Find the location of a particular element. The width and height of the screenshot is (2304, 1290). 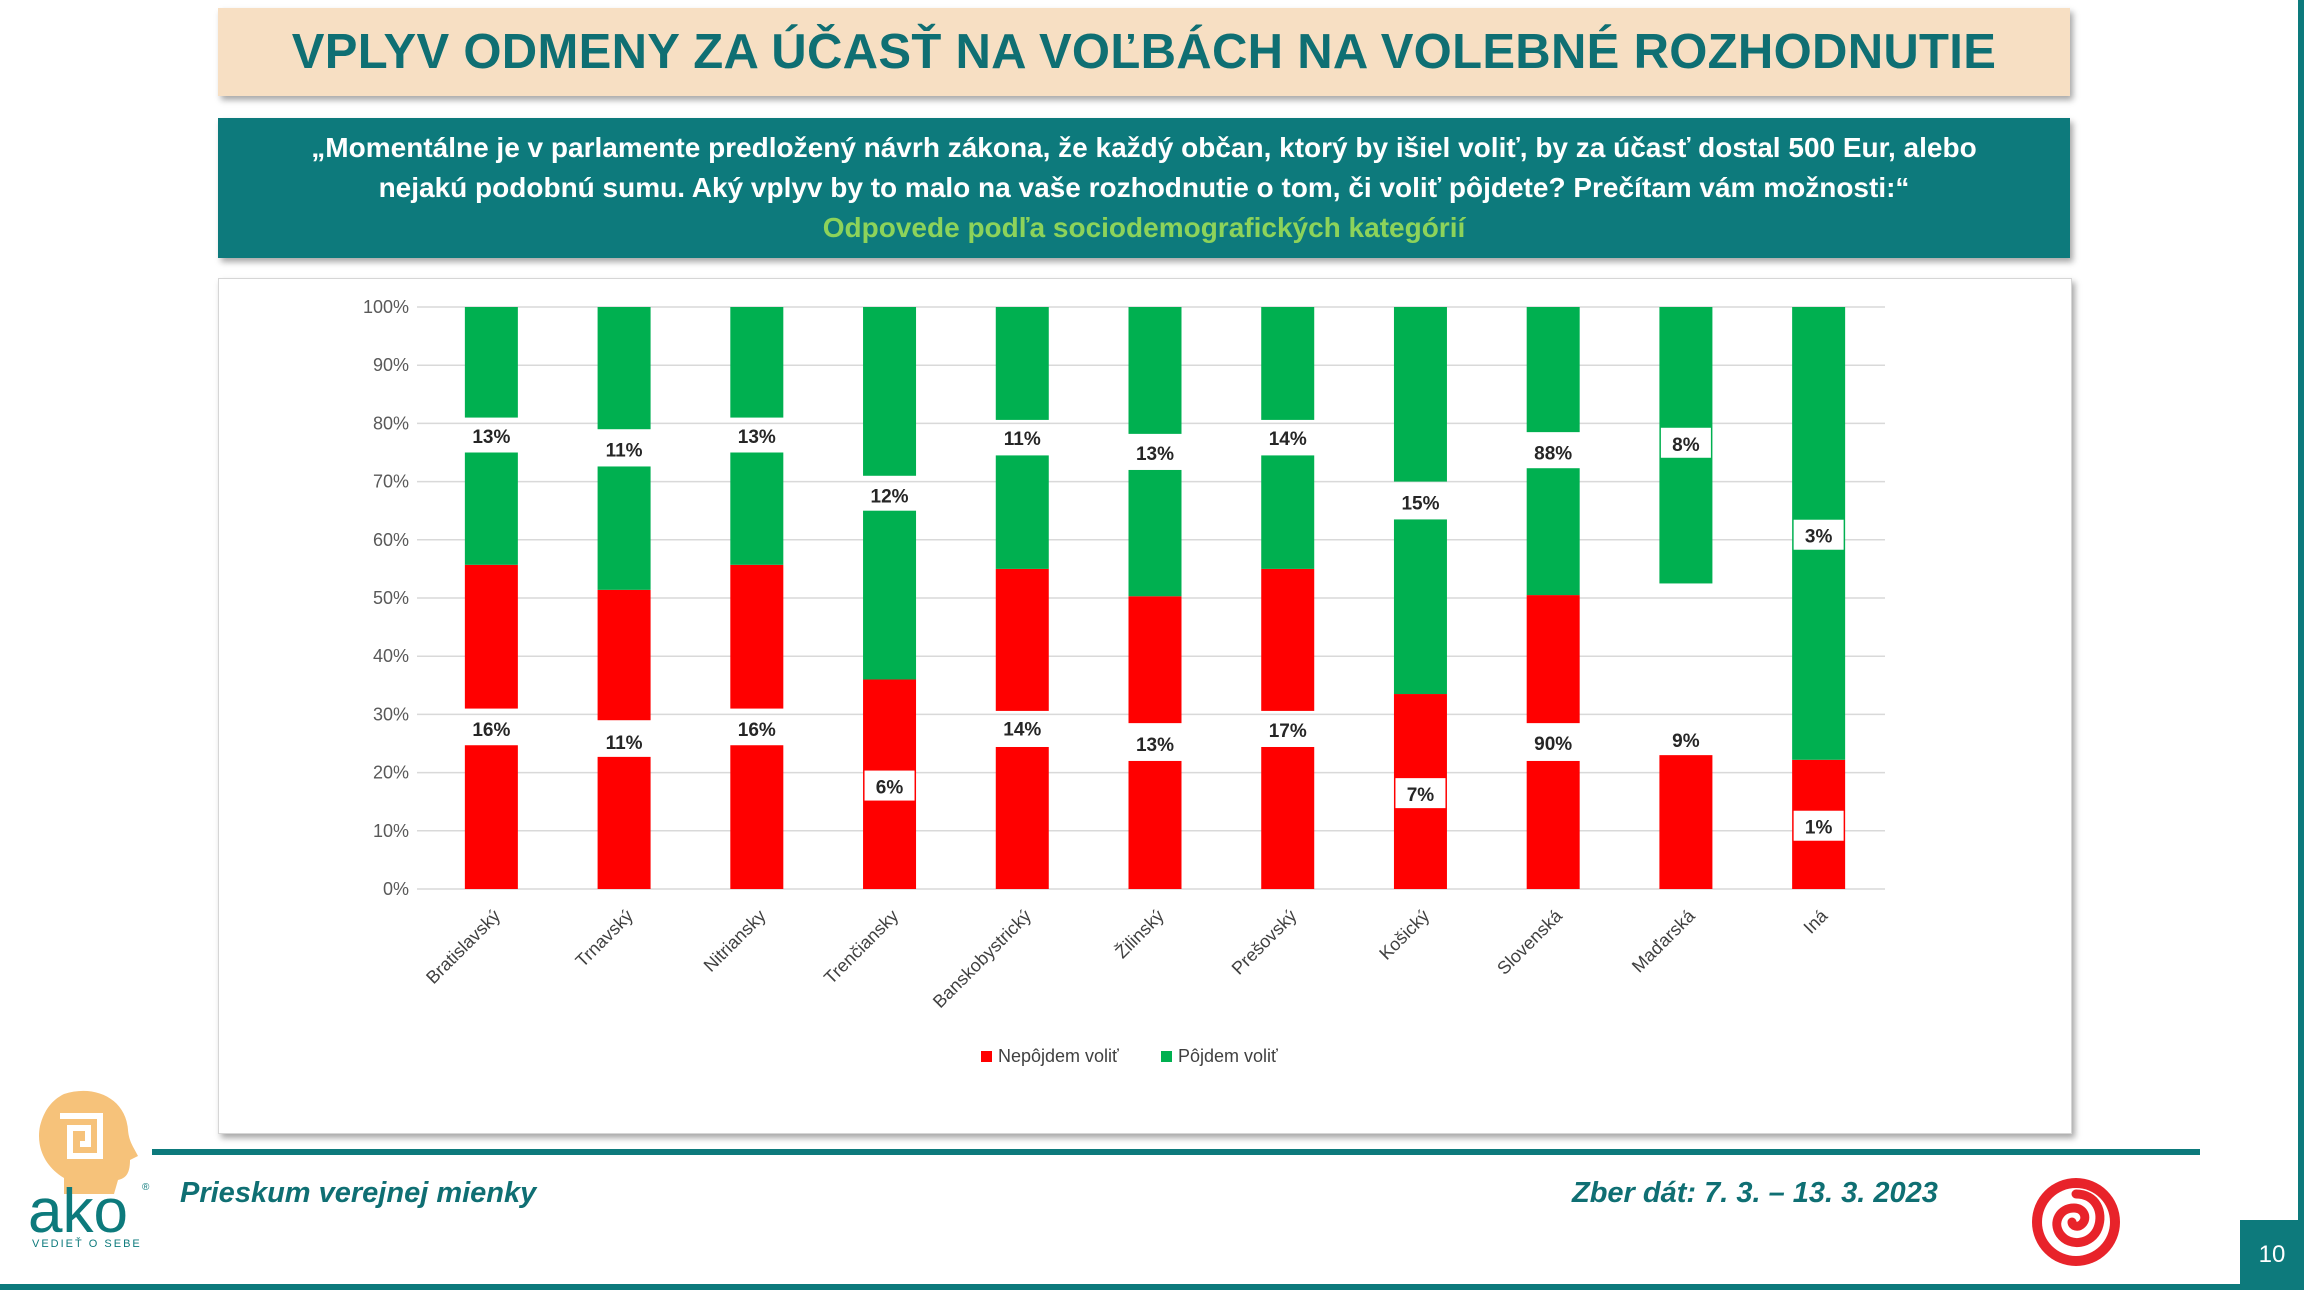

legend-label: Nepôjdem voliť is located at coordinates (1058, 1056).